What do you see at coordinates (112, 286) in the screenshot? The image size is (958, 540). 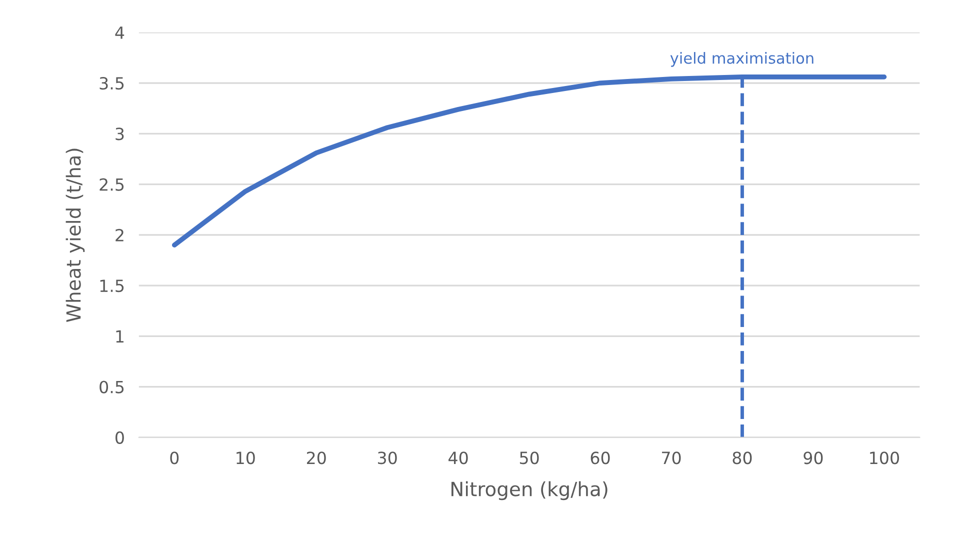 I see `y-tick-label: 1.5` at bounding box center [112, 286].